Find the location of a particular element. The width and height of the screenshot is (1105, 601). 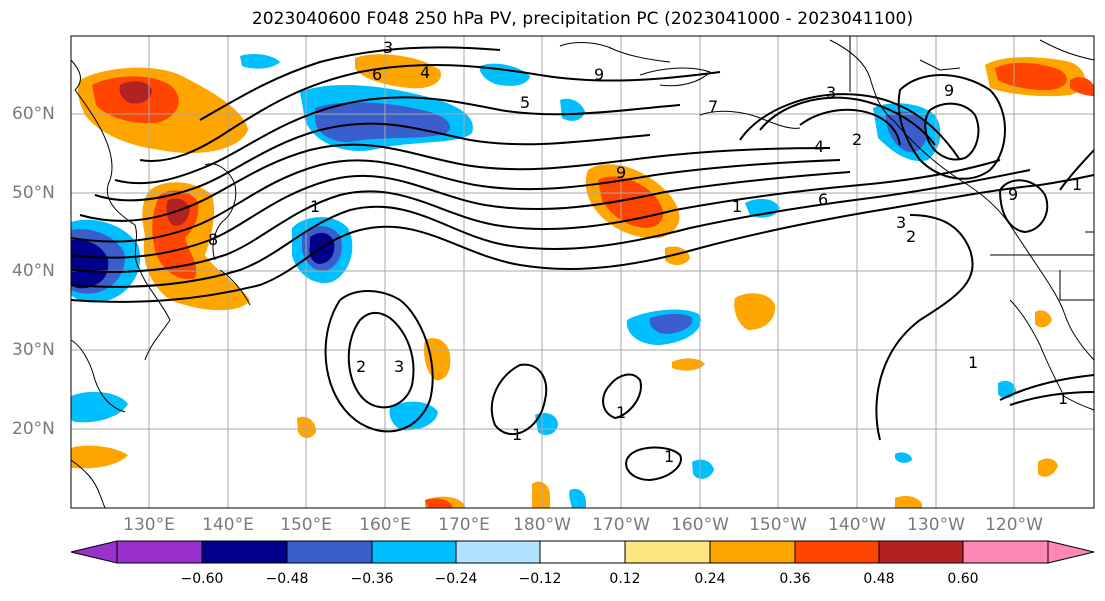

colorbar-tick-label: 0.48 is located at coordinates (879, 579).